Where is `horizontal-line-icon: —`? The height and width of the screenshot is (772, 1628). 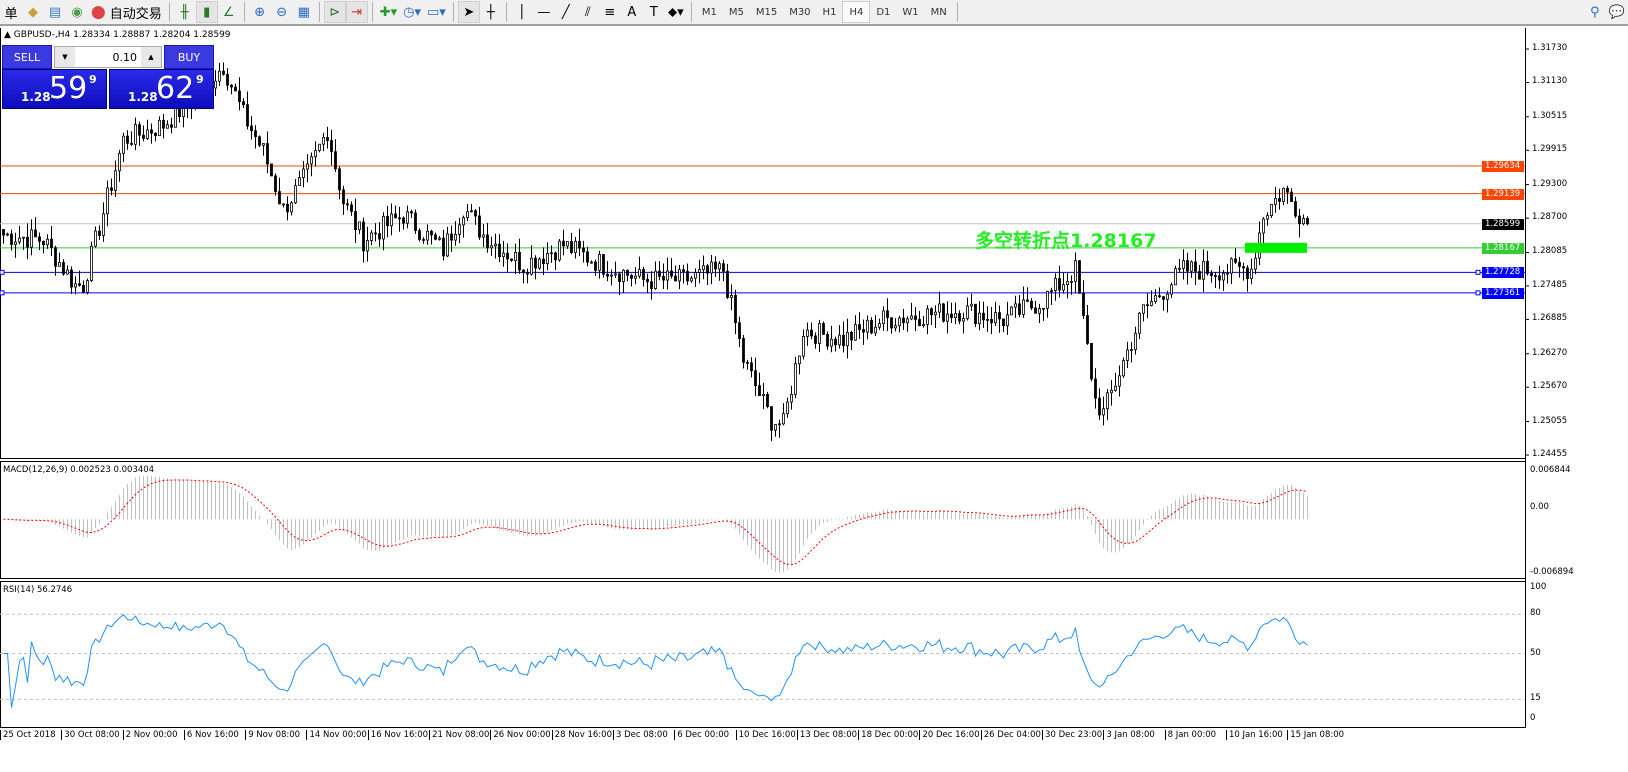
horizontal-line-icon: — is located at coordinates (544, 12).